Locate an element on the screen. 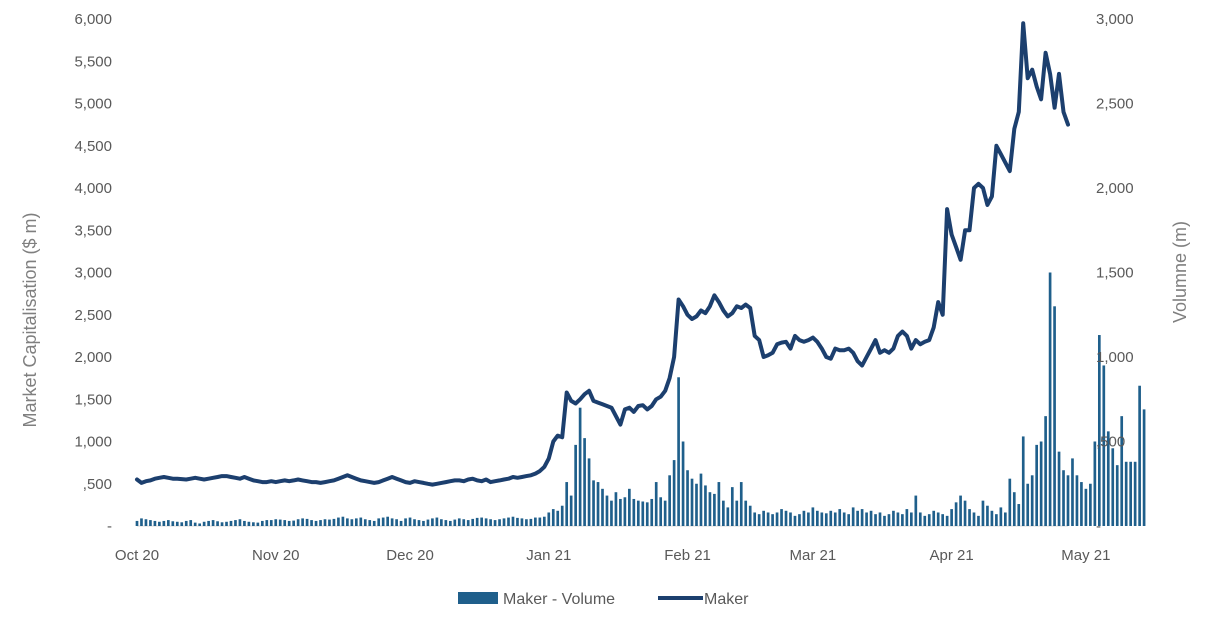 The height and width of the screenshot is (630, 1206). right-tick-label: - is located at coordinates (1098, 526).